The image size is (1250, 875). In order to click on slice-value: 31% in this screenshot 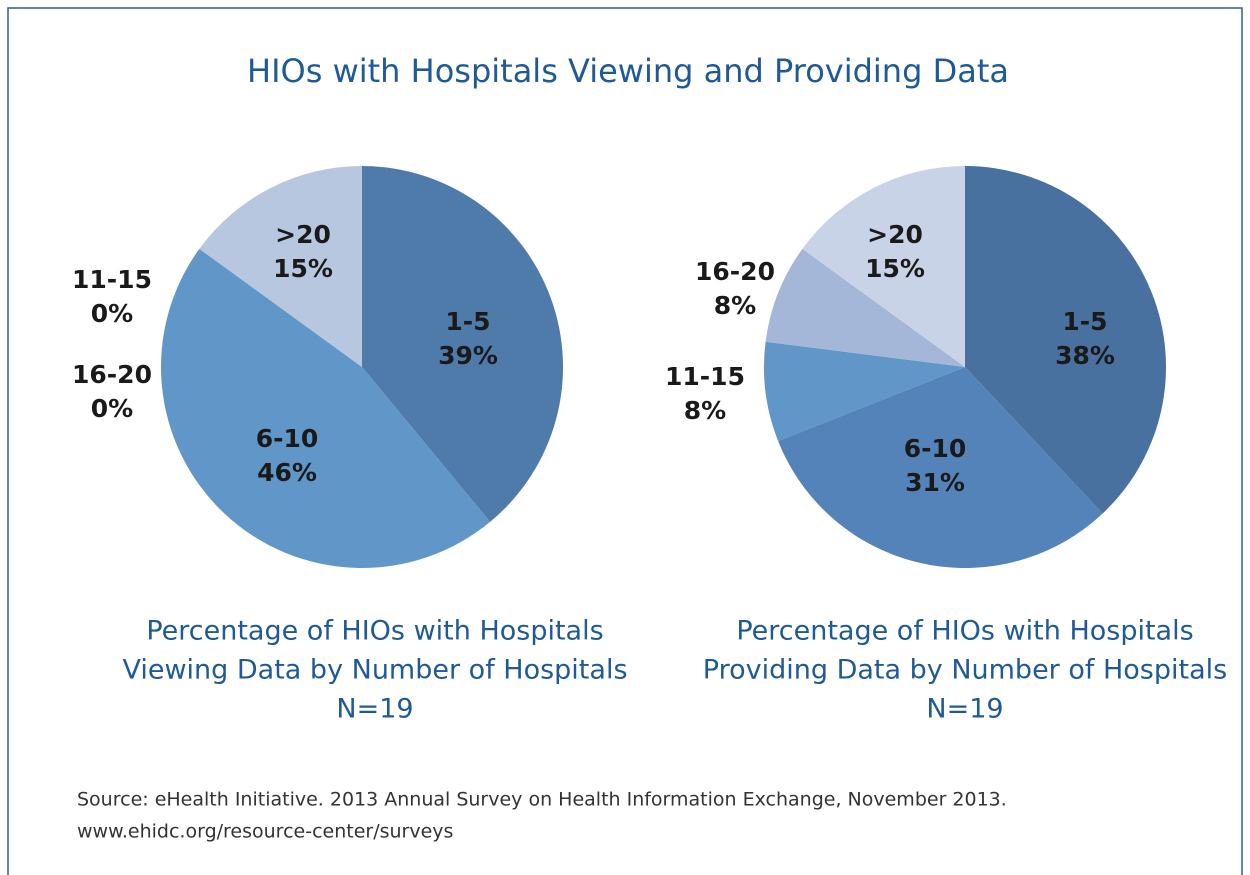, I will do `click(935, 482)`.